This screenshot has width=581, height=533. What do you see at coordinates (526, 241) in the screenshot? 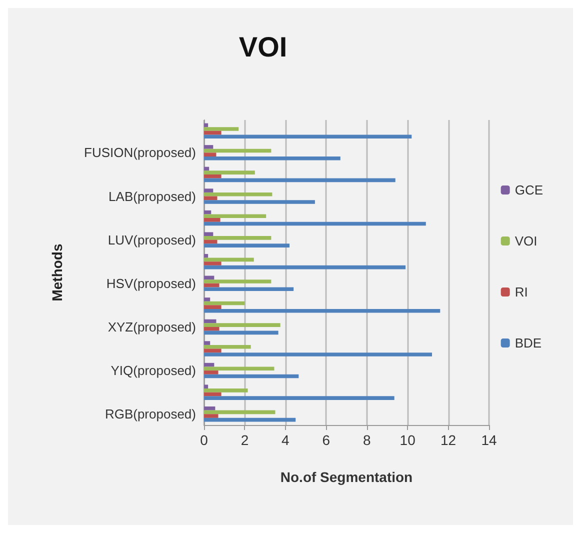
I see `legend-label: VOI` at bounding box center [526, 241].